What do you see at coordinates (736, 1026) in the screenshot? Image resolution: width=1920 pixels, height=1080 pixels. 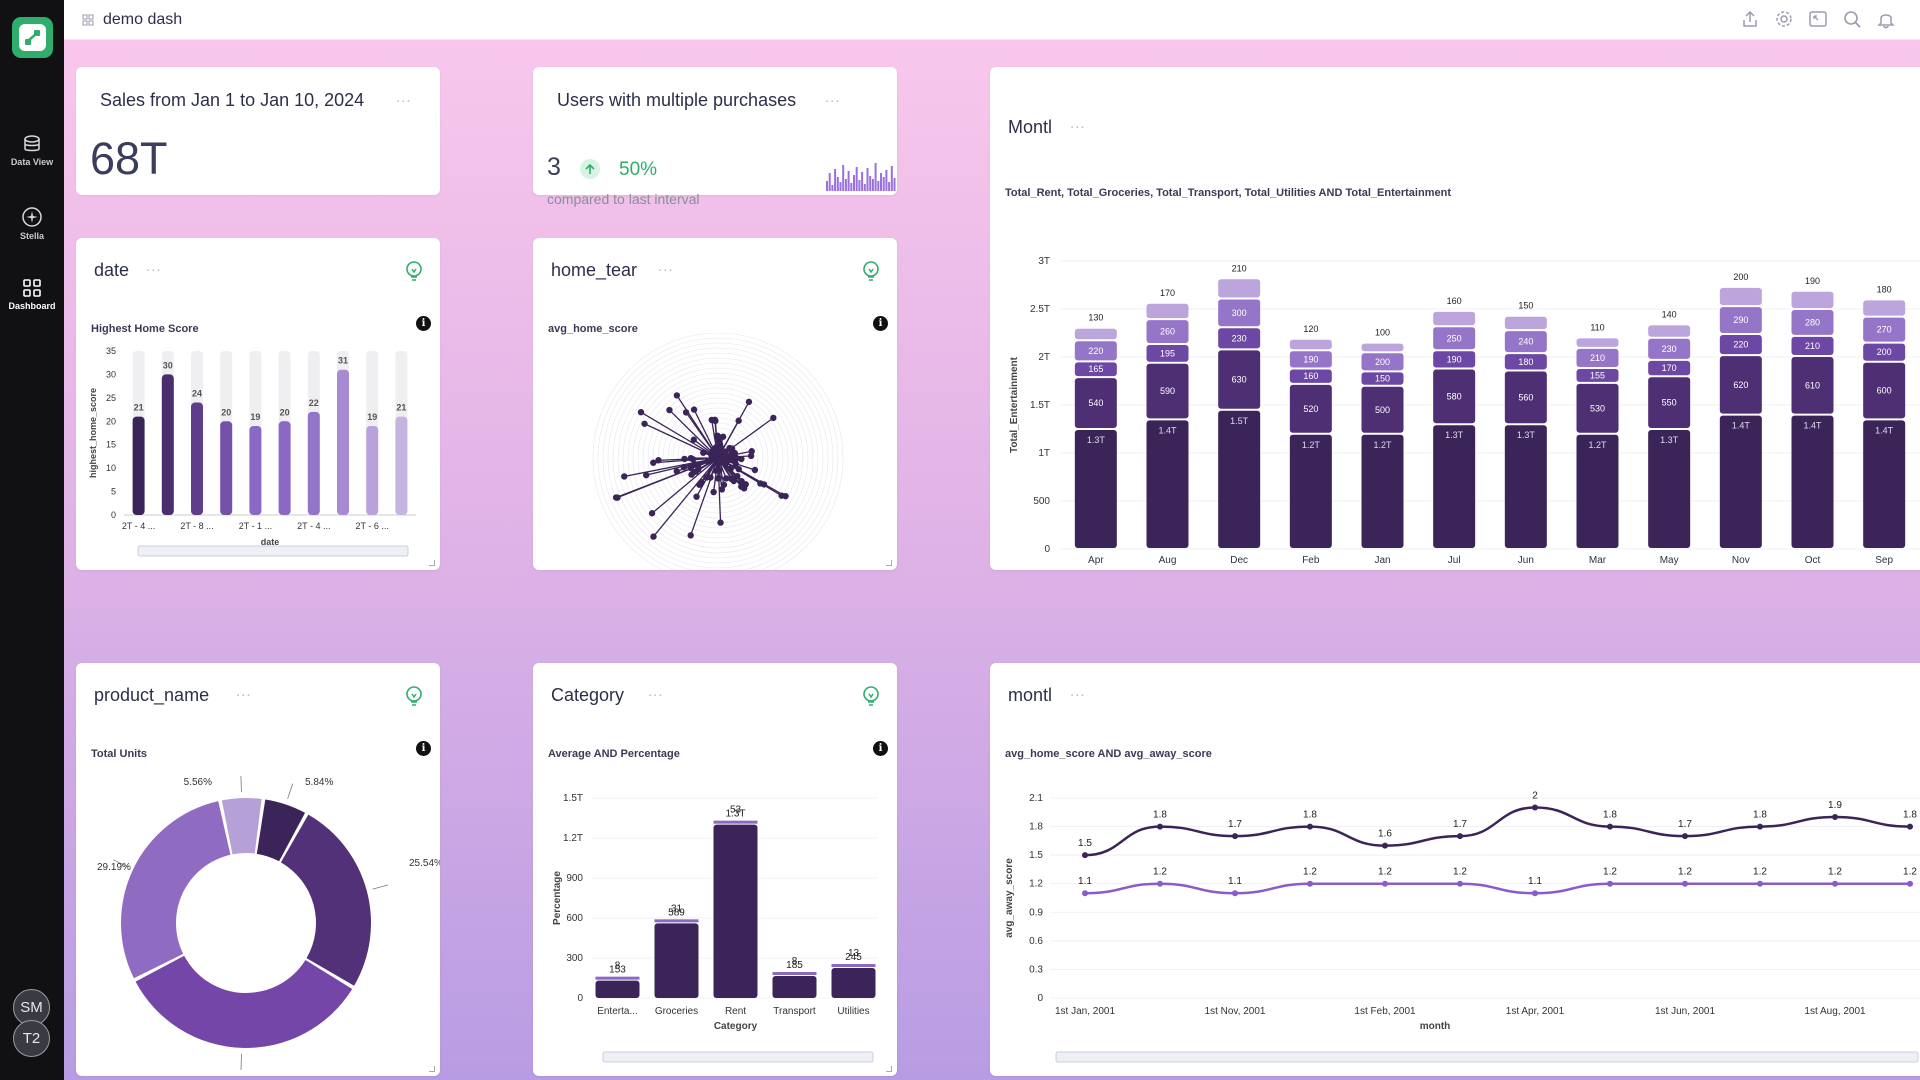 I see `x-axis-label: Category` at bounding box center [736, 1026].